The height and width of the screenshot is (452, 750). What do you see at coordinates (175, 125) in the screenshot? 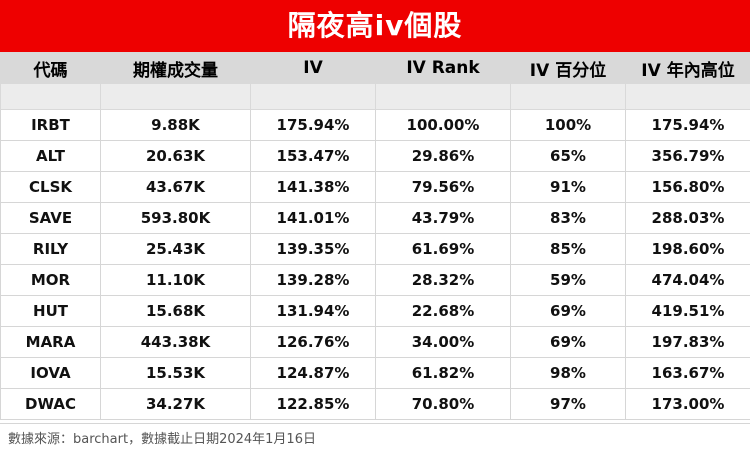
I see `cell-option-volume: 9.88K` at bounding box center [175, 125].